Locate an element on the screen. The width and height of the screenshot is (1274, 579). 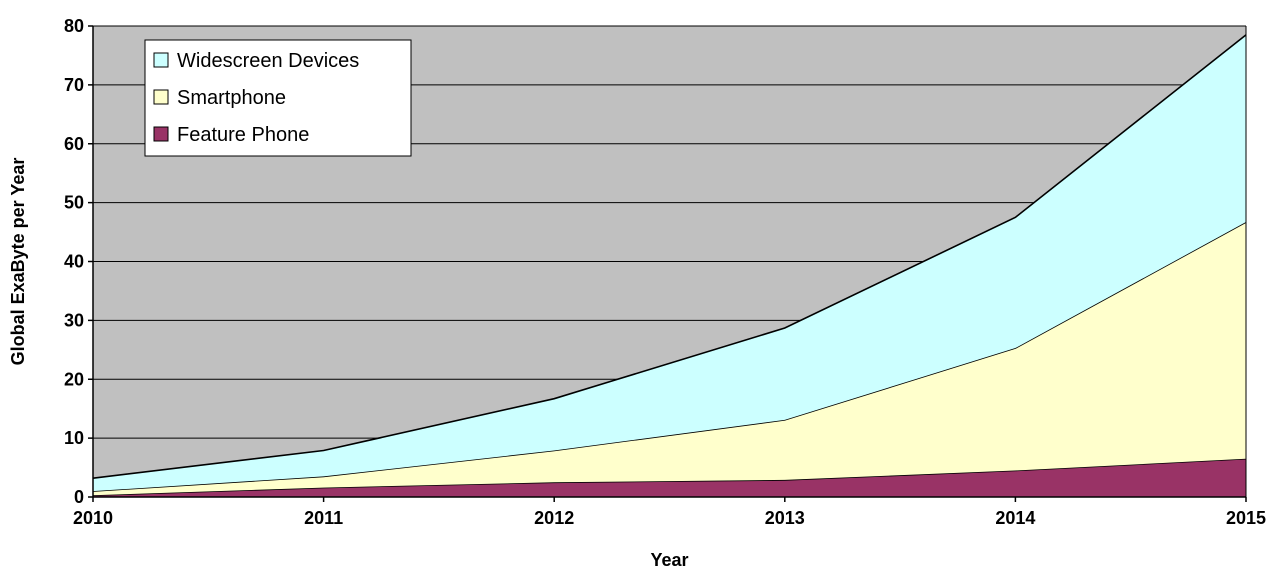
x-tick-label: 2012 is located at coordinates (554, 518).